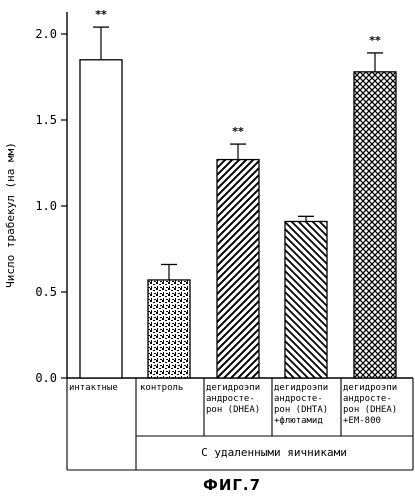 The height and width of the screenshot is (500, 415). What do you see at coordinates (46, 34) in the screenshot?
I see `y-tick-label: 2.0` at bounding box center [46, 34].